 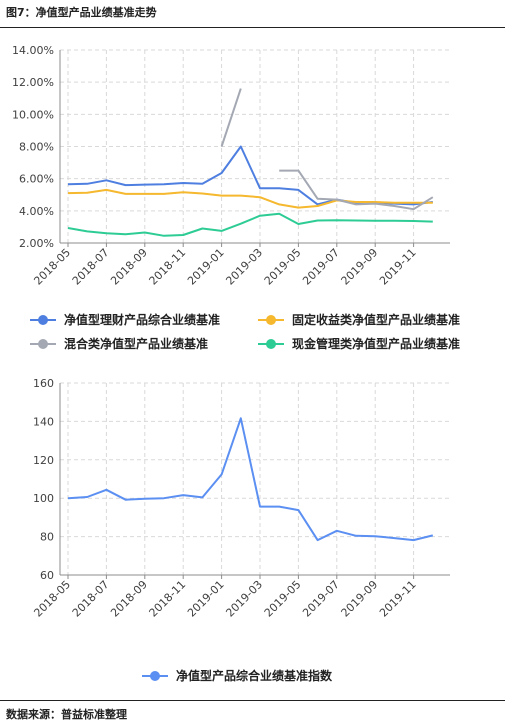 What do you see at coordinates (47, 537) in the screenshot?
I see `y-tick-label: 80` at bounding box center [47, 537].